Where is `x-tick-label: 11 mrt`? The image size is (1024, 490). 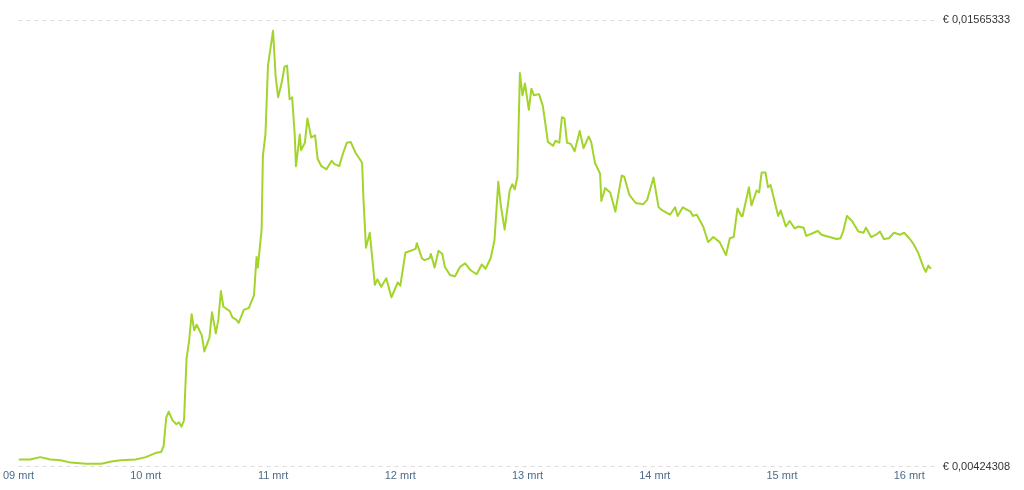 x-tick-label: 11 mrt is located at coordinates (273, 475).